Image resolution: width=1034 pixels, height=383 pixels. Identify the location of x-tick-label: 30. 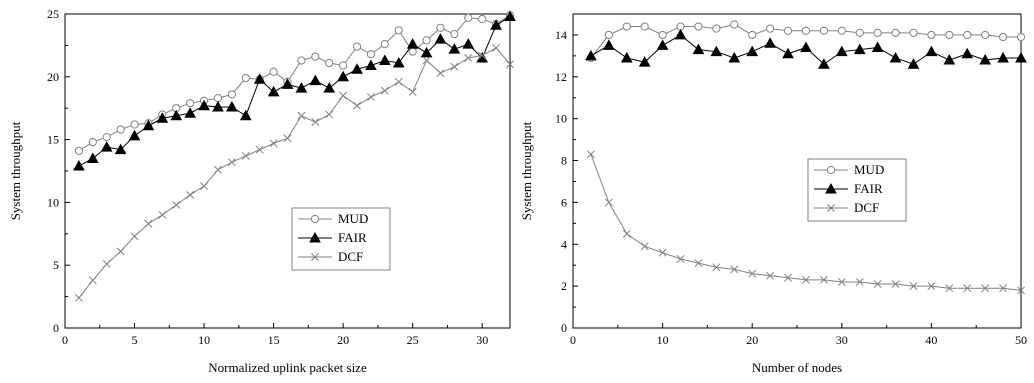
(842, 340).